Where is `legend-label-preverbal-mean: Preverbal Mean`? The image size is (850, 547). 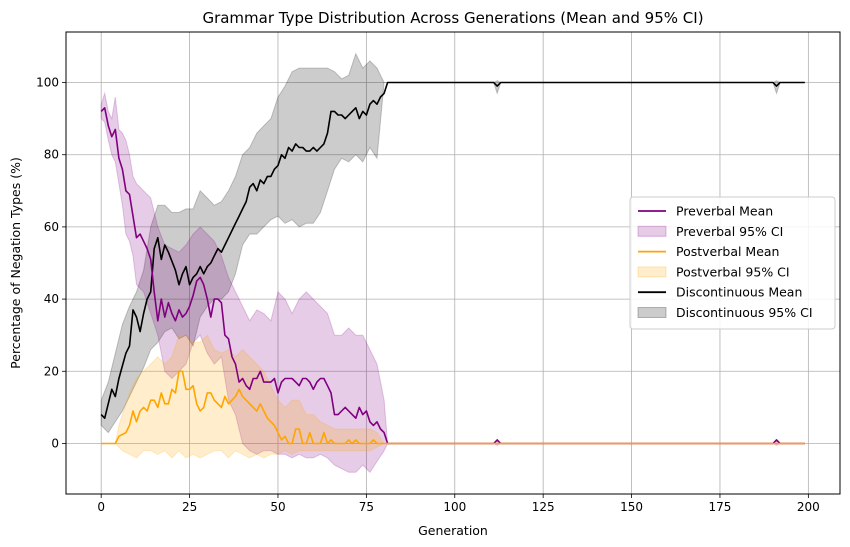 legend-label-preverbal-mean: Preverbal Mean is located at coordinates (724, 211).